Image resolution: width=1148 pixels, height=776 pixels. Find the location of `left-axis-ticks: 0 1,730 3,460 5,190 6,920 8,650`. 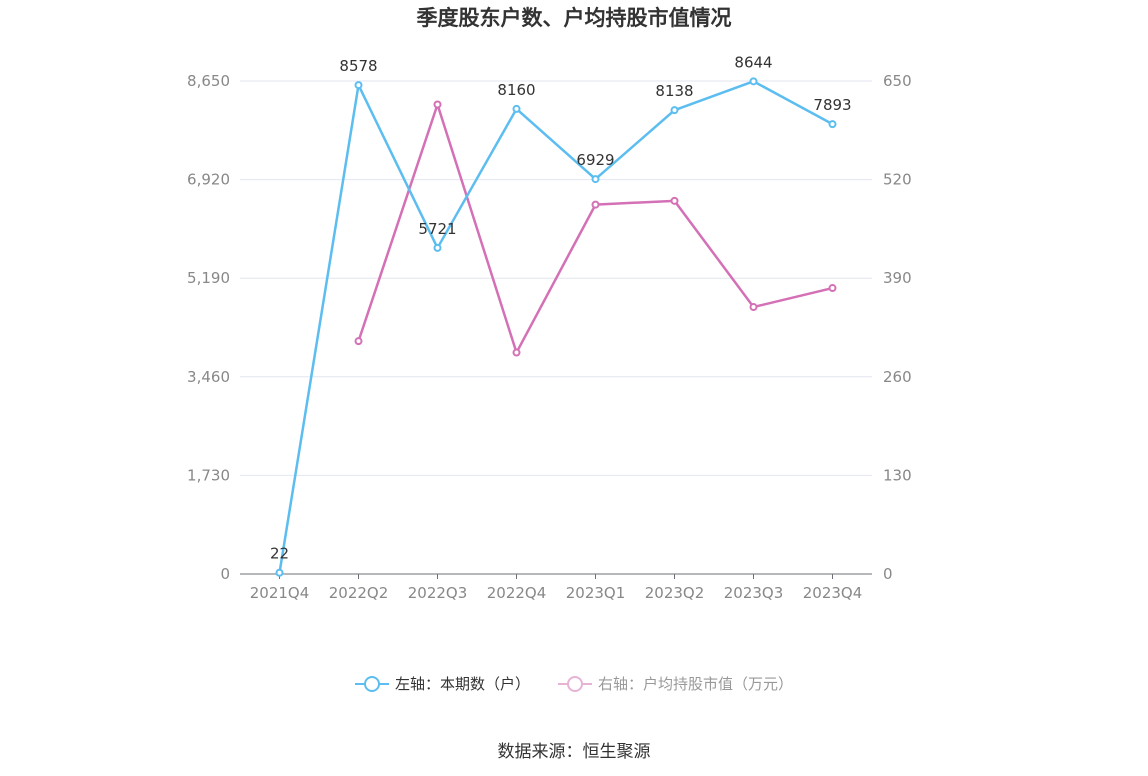

left-axis-ticks: 0 1,730 3,460 5,190 6,920 8,650 is located at coordinates (208, 327).